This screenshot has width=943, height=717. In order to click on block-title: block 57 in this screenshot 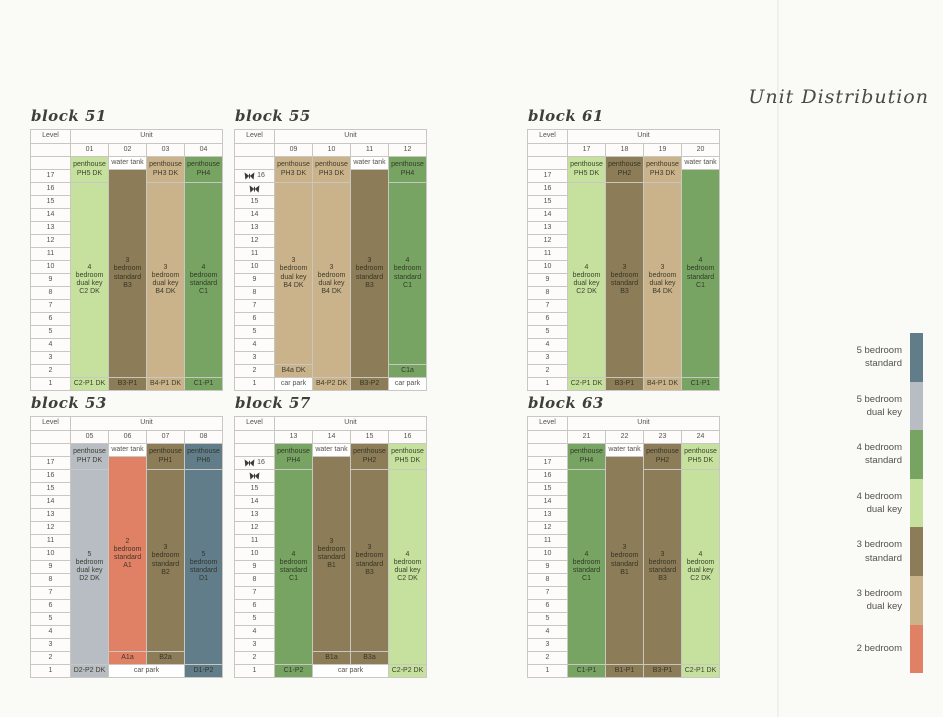, I will do `click(273, 403)`.